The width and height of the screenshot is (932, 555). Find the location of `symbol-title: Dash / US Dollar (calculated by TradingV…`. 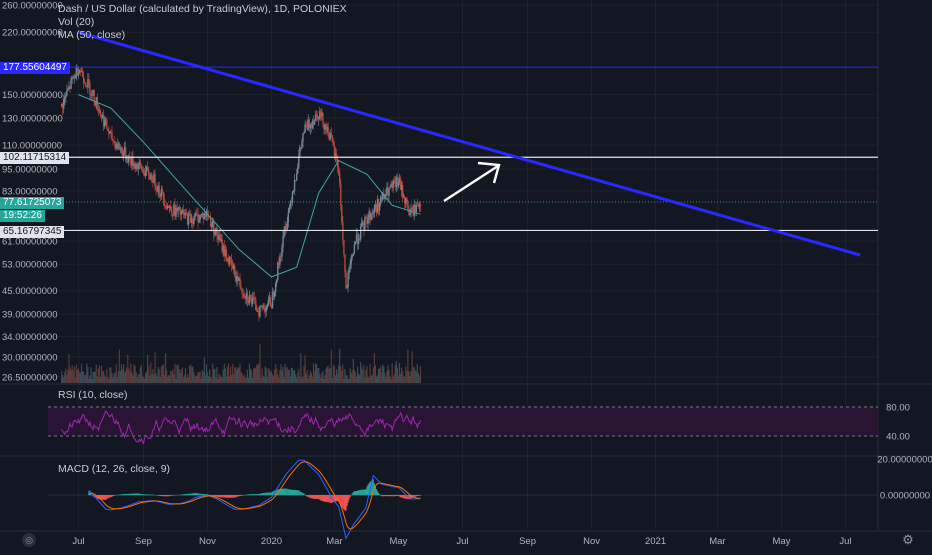

symbol-title: Dash / US Dollar (calculated by TradingV… is located at coordinates (202, 9).